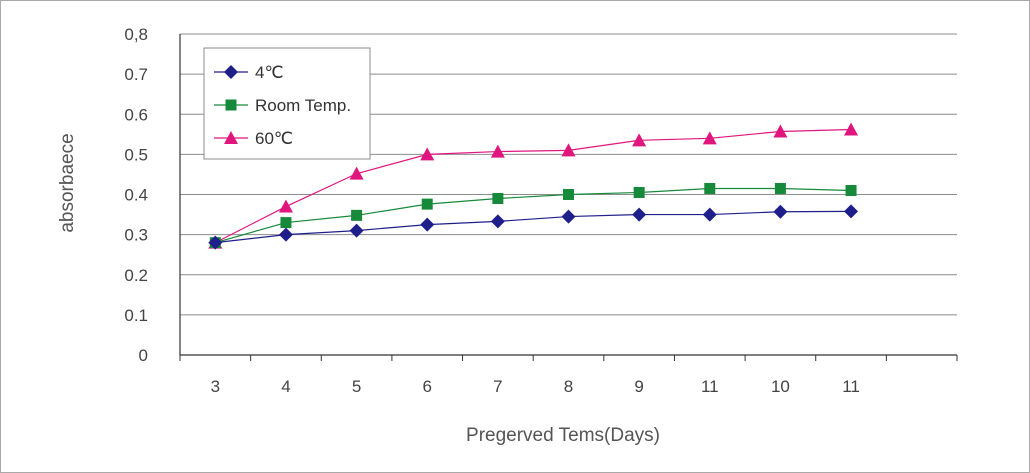  I want to click on legend-entry-label: 60℃, so click(274, 138).